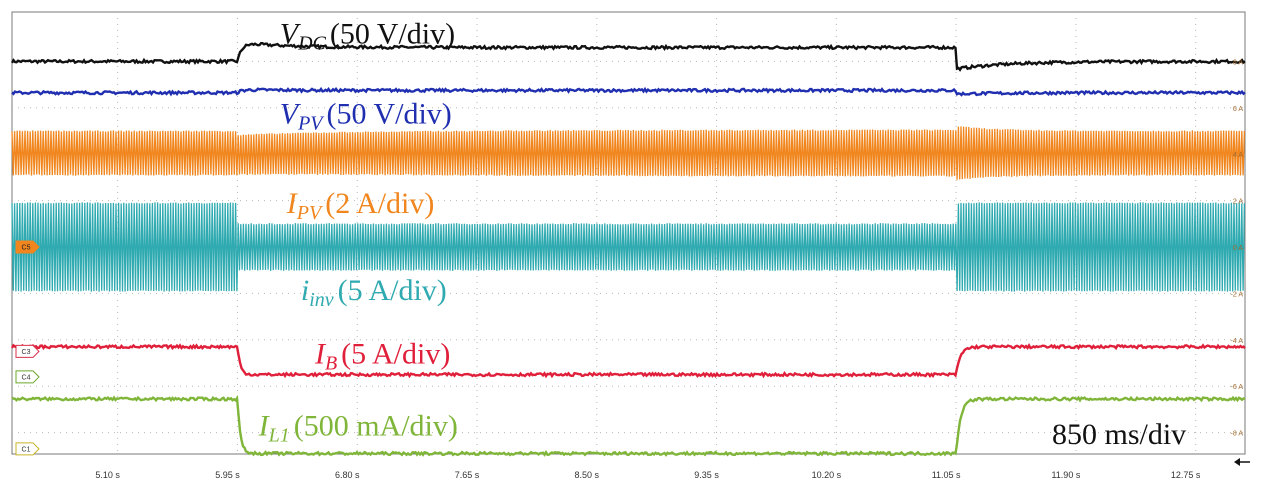 This screenshot has height=502, width=1265. Describe the element at coordinates (946, 475) in the screenshot. I see `x-tick-label: 11.05 s` at that location.